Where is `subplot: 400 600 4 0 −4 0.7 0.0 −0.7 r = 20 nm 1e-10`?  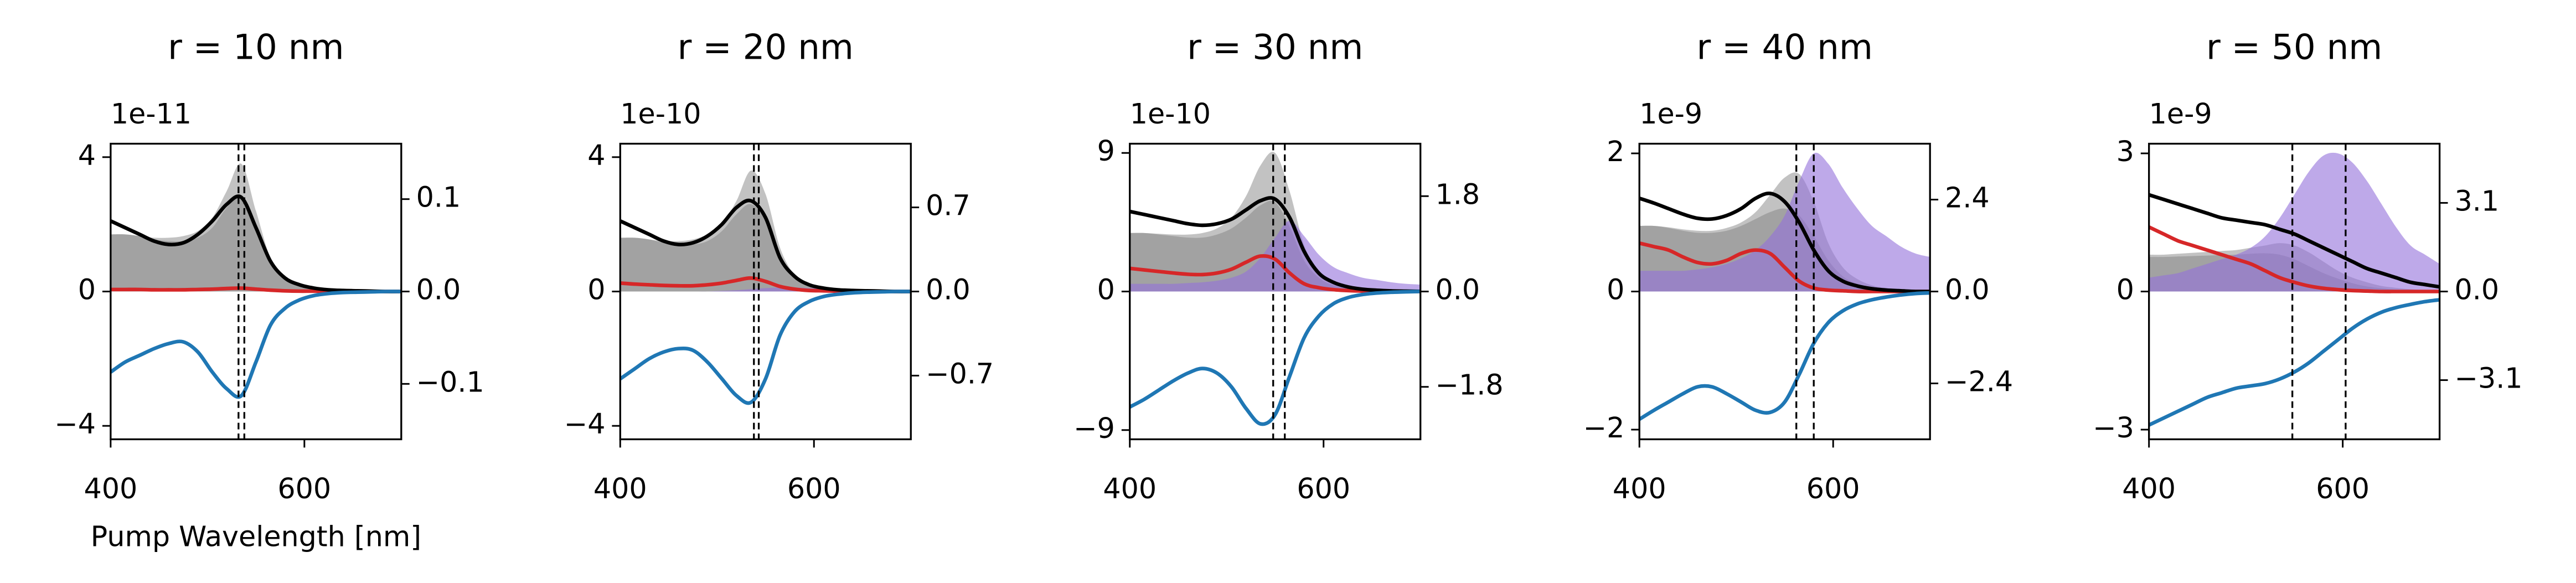
subplot: 400 600 4 0 −4 0.7 0.0 −0.7 r = 20 nm 1e-10 is located at coordinates (779, 266).